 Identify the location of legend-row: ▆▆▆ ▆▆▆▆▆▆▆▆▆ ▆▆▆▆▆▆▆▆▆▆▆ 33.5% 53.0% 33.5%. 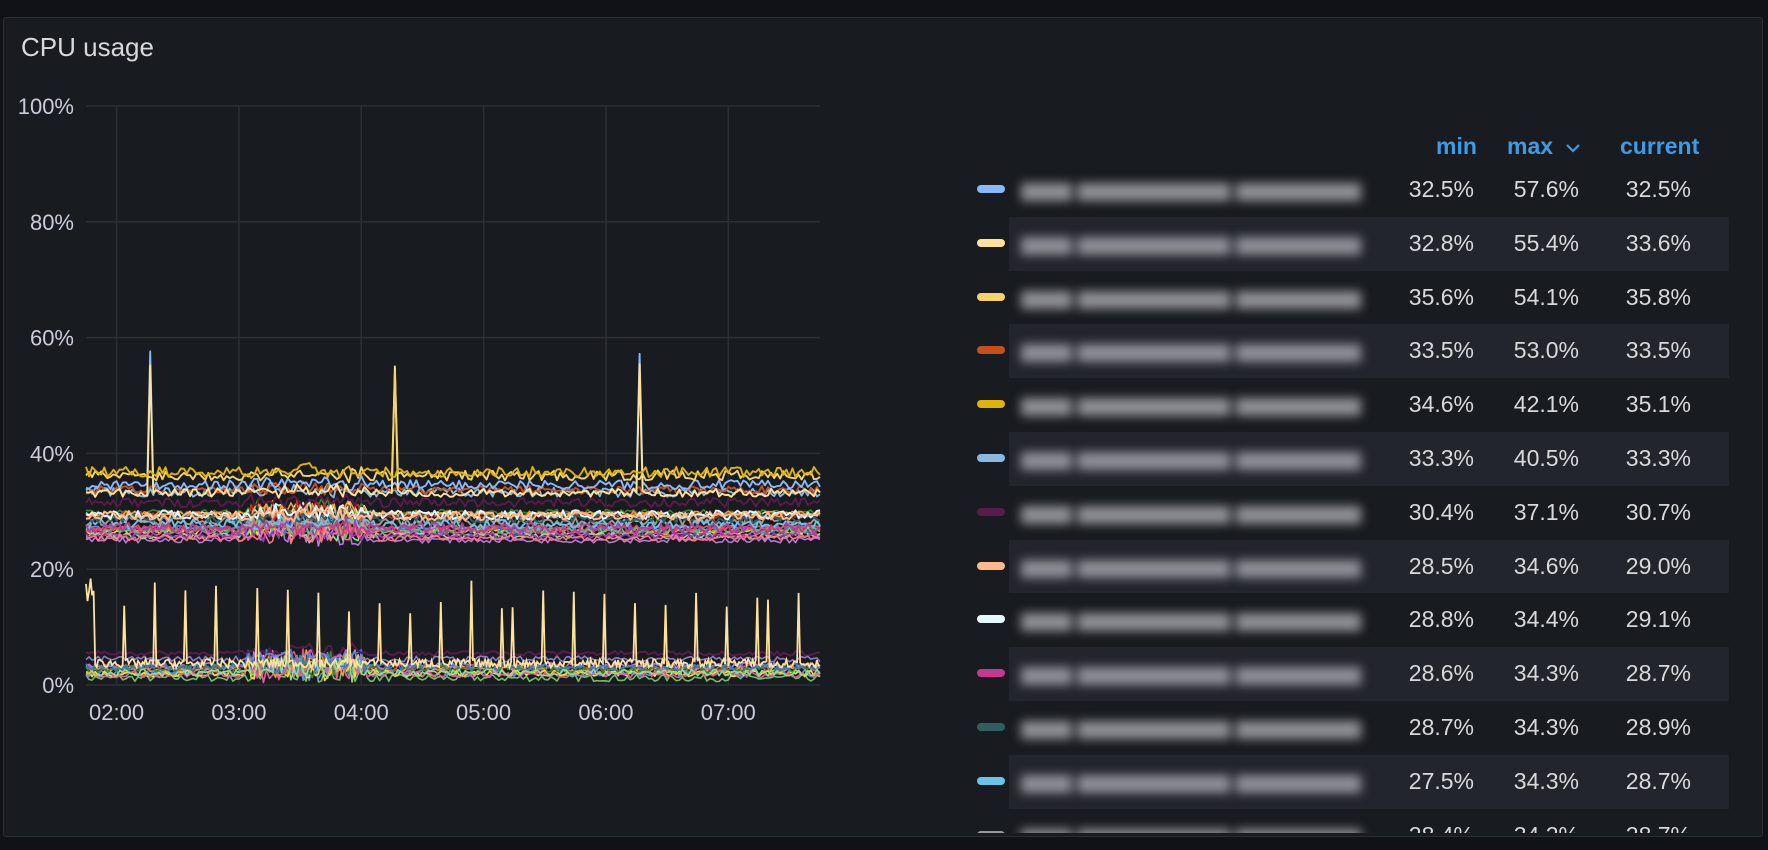
(1349, 351).